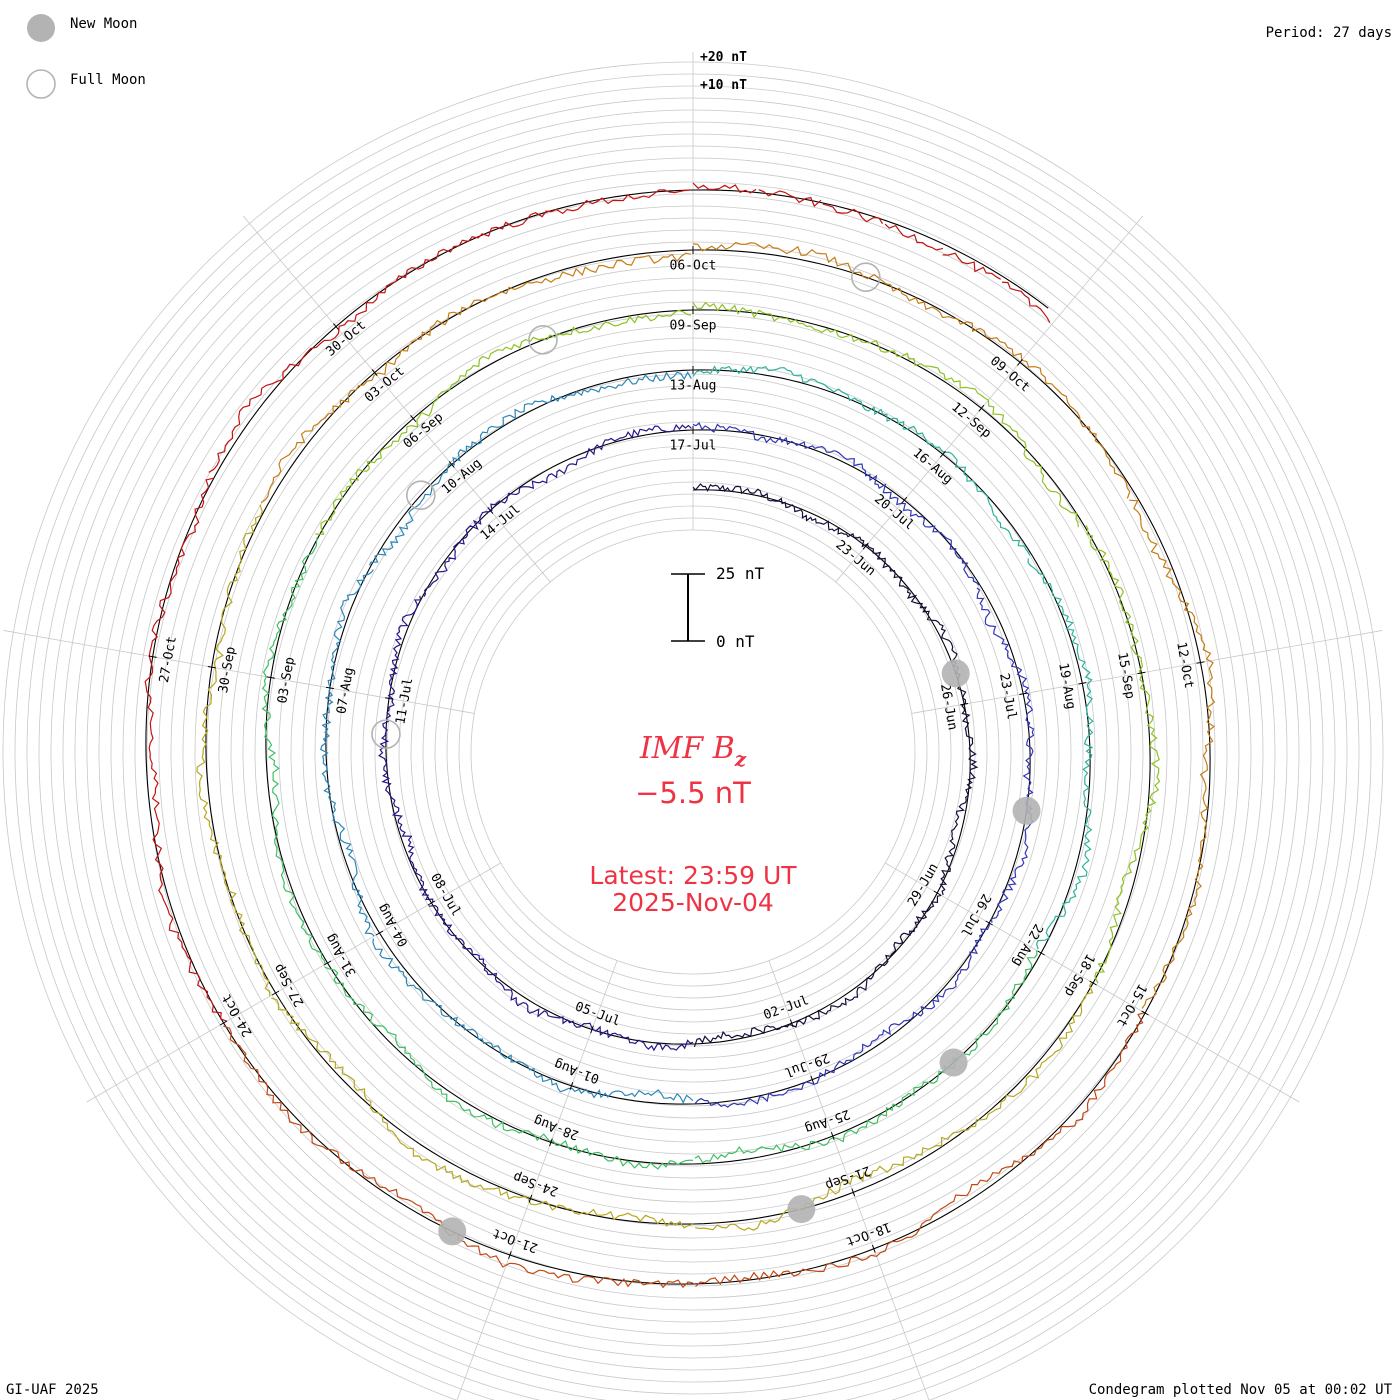  Describe the element at coordinates (1066, 686) in the screenshot. I see `date-label: 19-Aug` at that location.